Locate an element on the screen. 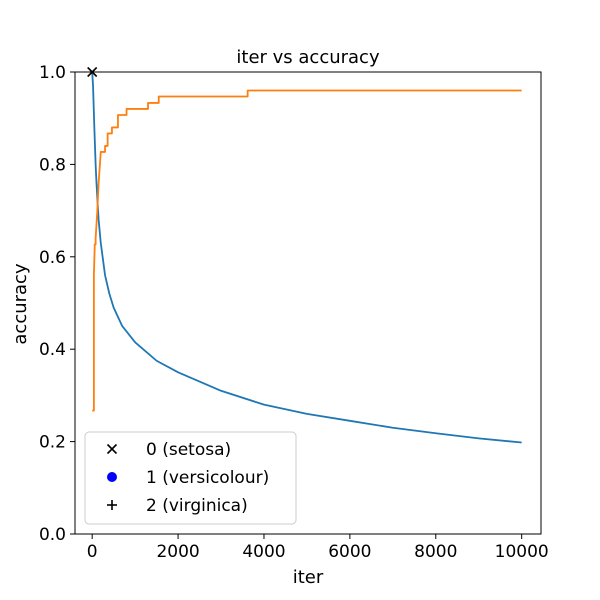  x-axis-label: iter is located at coordinates (308, 577).